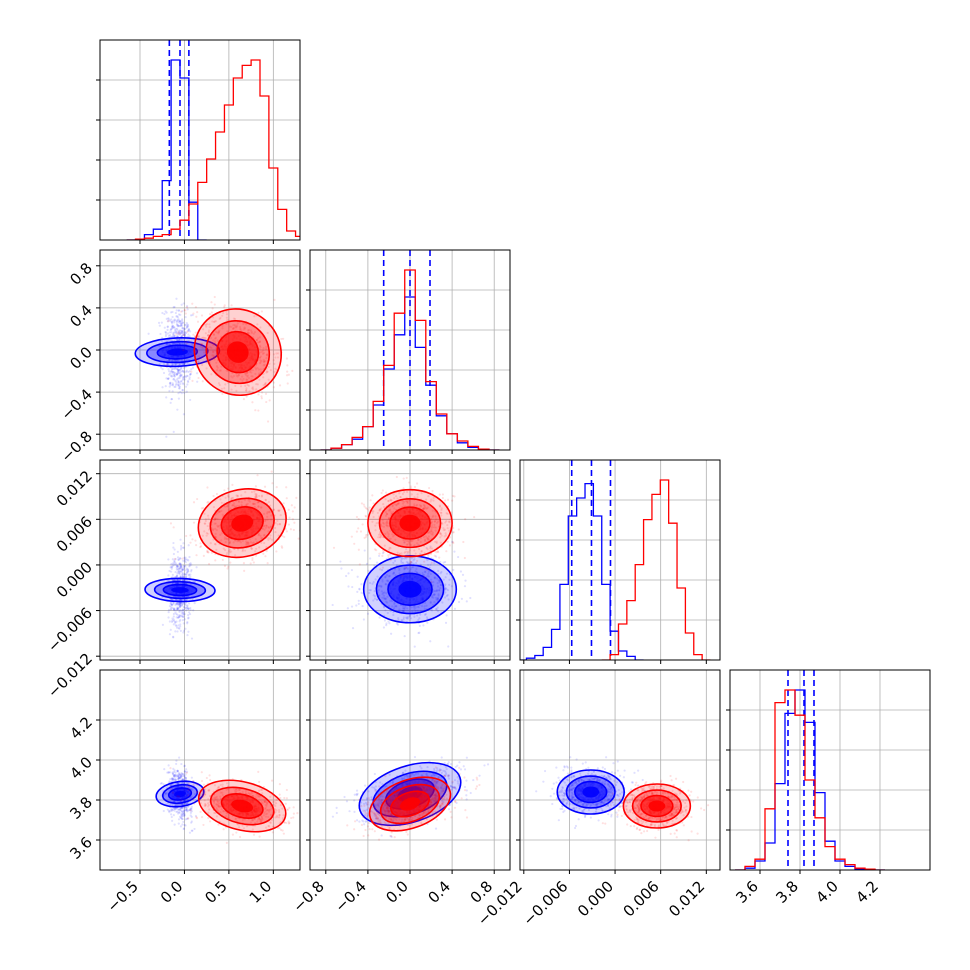 This screenshot has height=970, width=970. Describe the element at coordinates (180, 590) in the screenshot. I see `contour-line-blue` at that location.